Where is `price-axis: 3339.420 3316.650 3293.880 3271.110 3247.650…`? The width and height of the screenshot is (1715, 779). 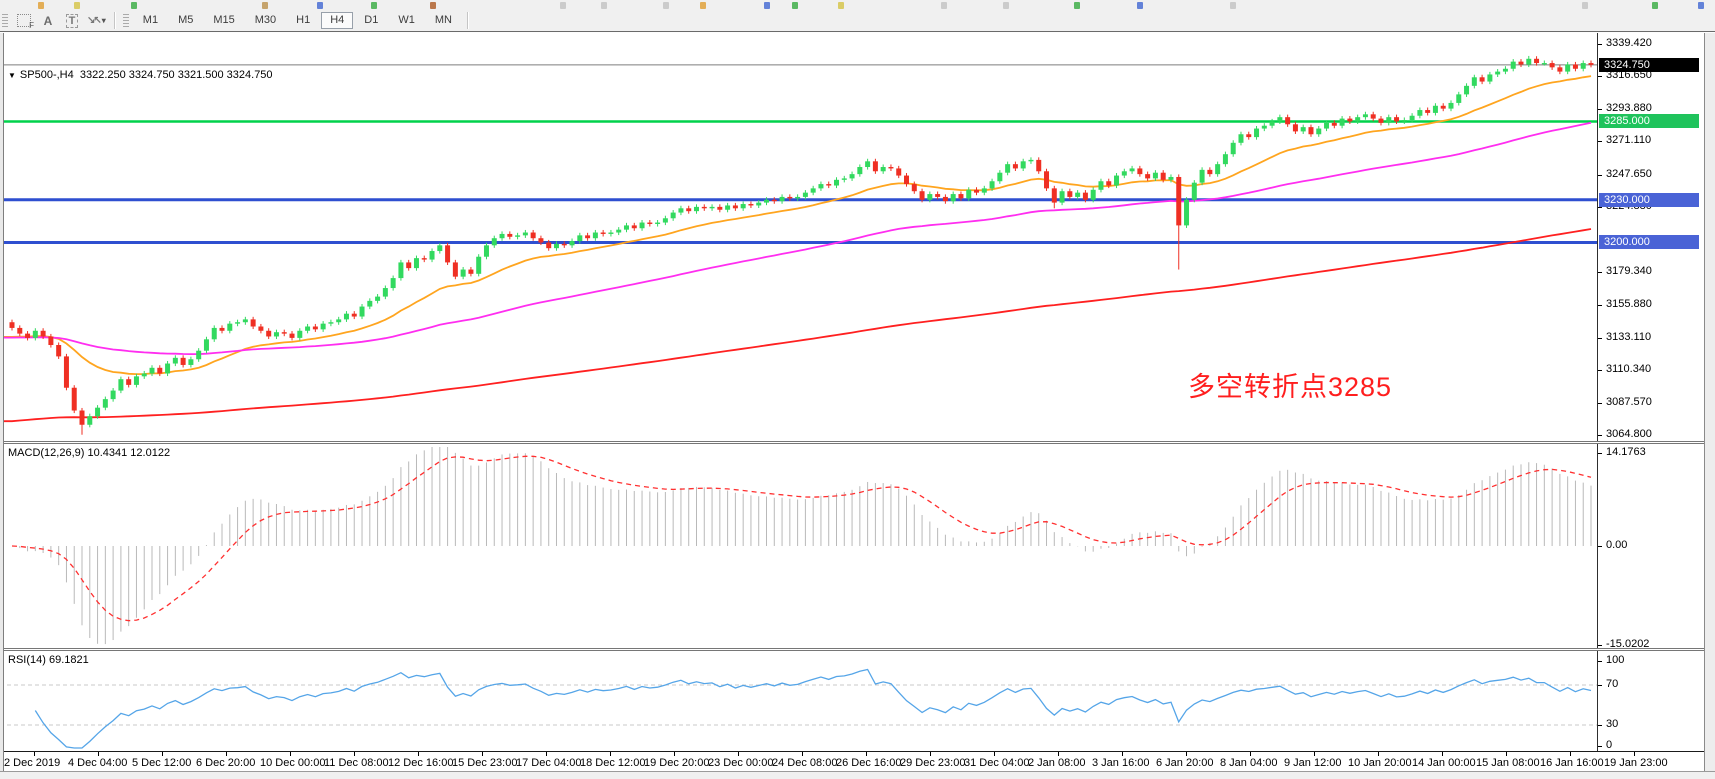 price-axis: 3339.420 3316.650 3293.880 3271.110 3247.650… is located at coordinates (1651, 237).